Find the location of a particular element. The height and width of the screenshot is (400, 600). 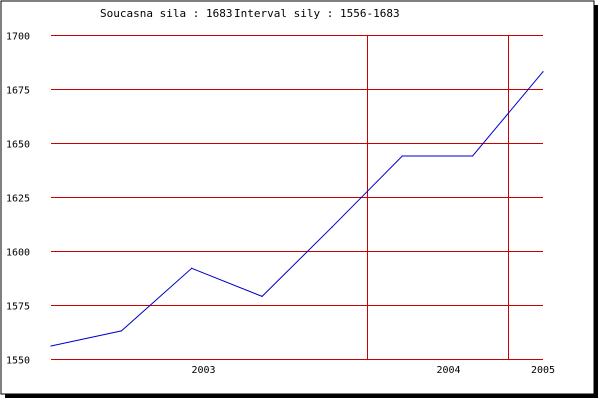

y-tick-label-1600: 1600 is located at coordinates (18, 253).